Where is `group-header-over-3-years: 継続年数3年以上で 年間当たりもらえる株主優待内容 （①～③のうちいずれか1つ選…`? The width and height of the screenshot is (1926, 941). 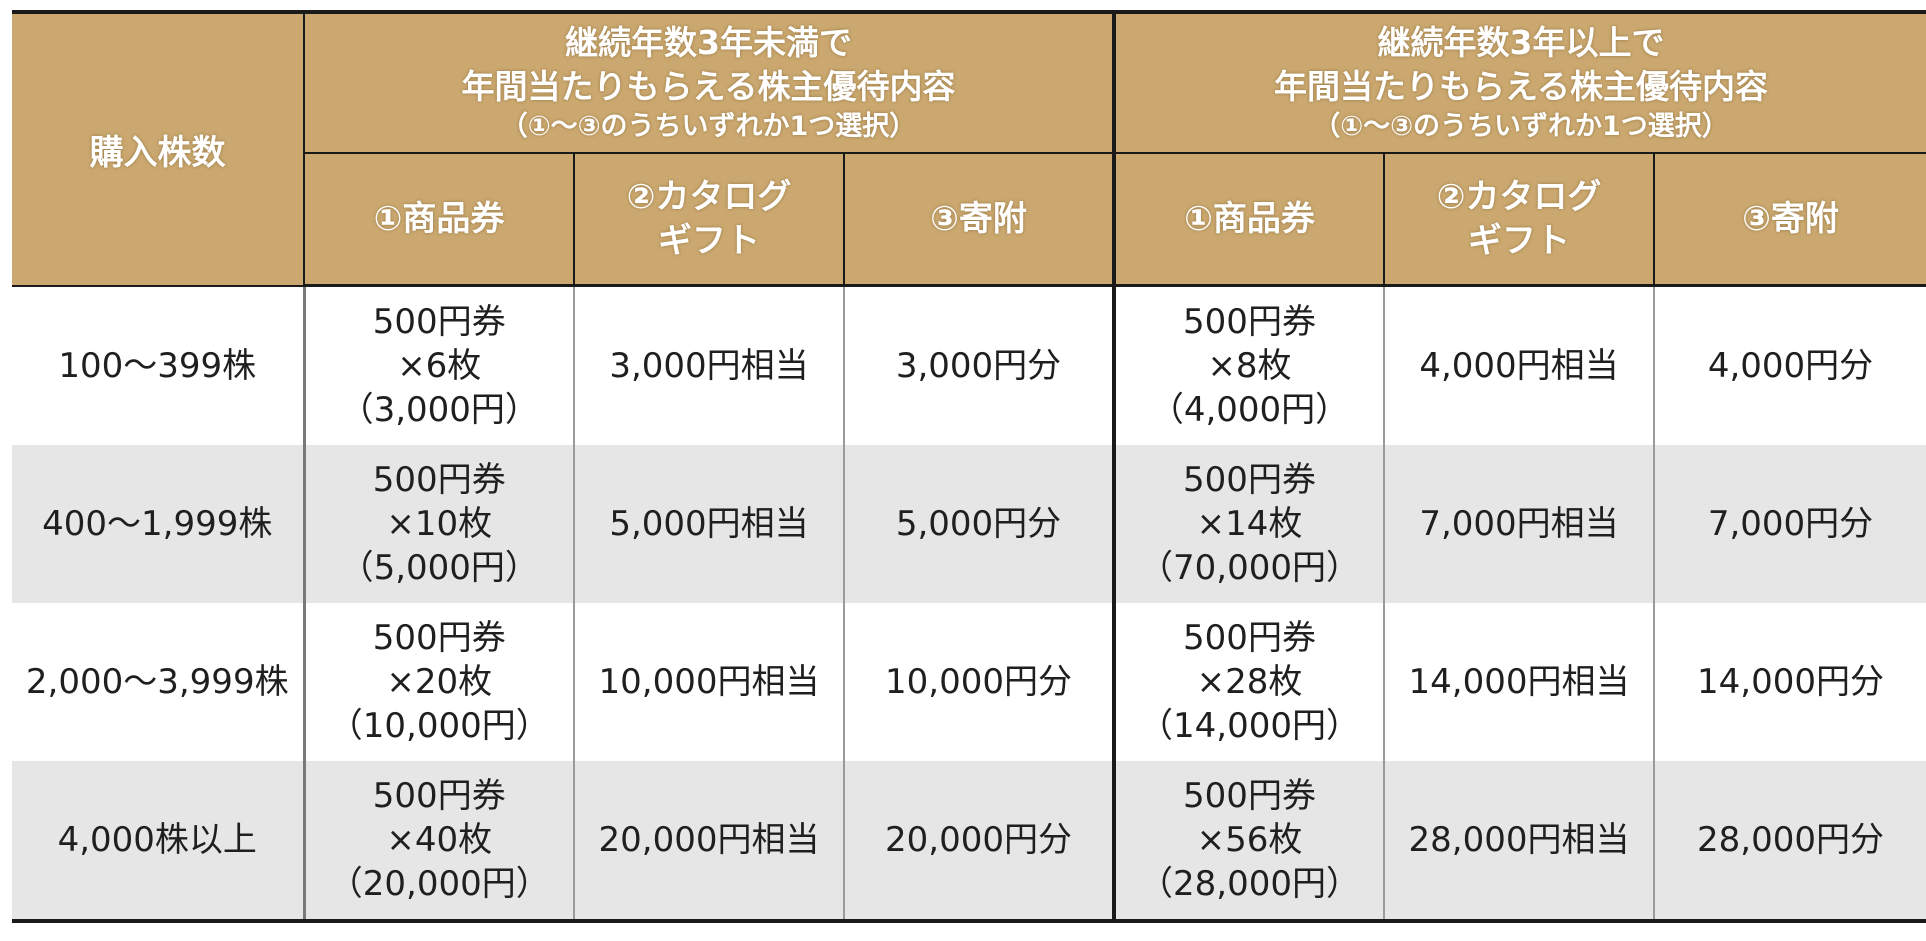
group-header-over-3-years: 継続年数3年以上で 年間当たりもらえる株主優待内容 （①～③のうちいずれか1つ選… is located at coordinates (1518, 82).